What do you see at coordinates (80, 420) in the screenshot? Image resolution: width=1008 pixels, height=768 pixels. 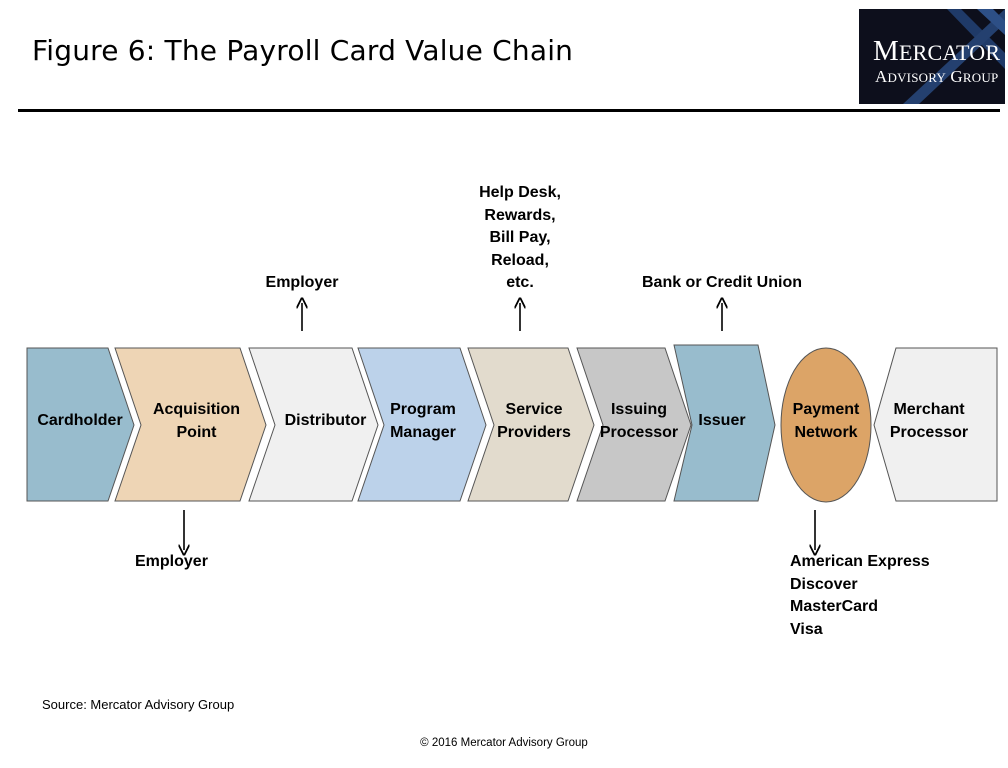 I see `label-cardholder: Cardholder` at bounding box center [80, 420].